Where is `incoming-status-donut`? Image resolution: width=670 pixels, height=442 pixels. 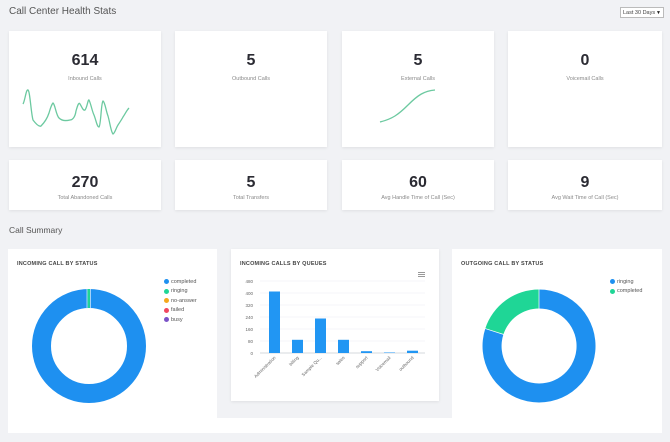
incoming-status-donut is located at coordinates (89, 345).